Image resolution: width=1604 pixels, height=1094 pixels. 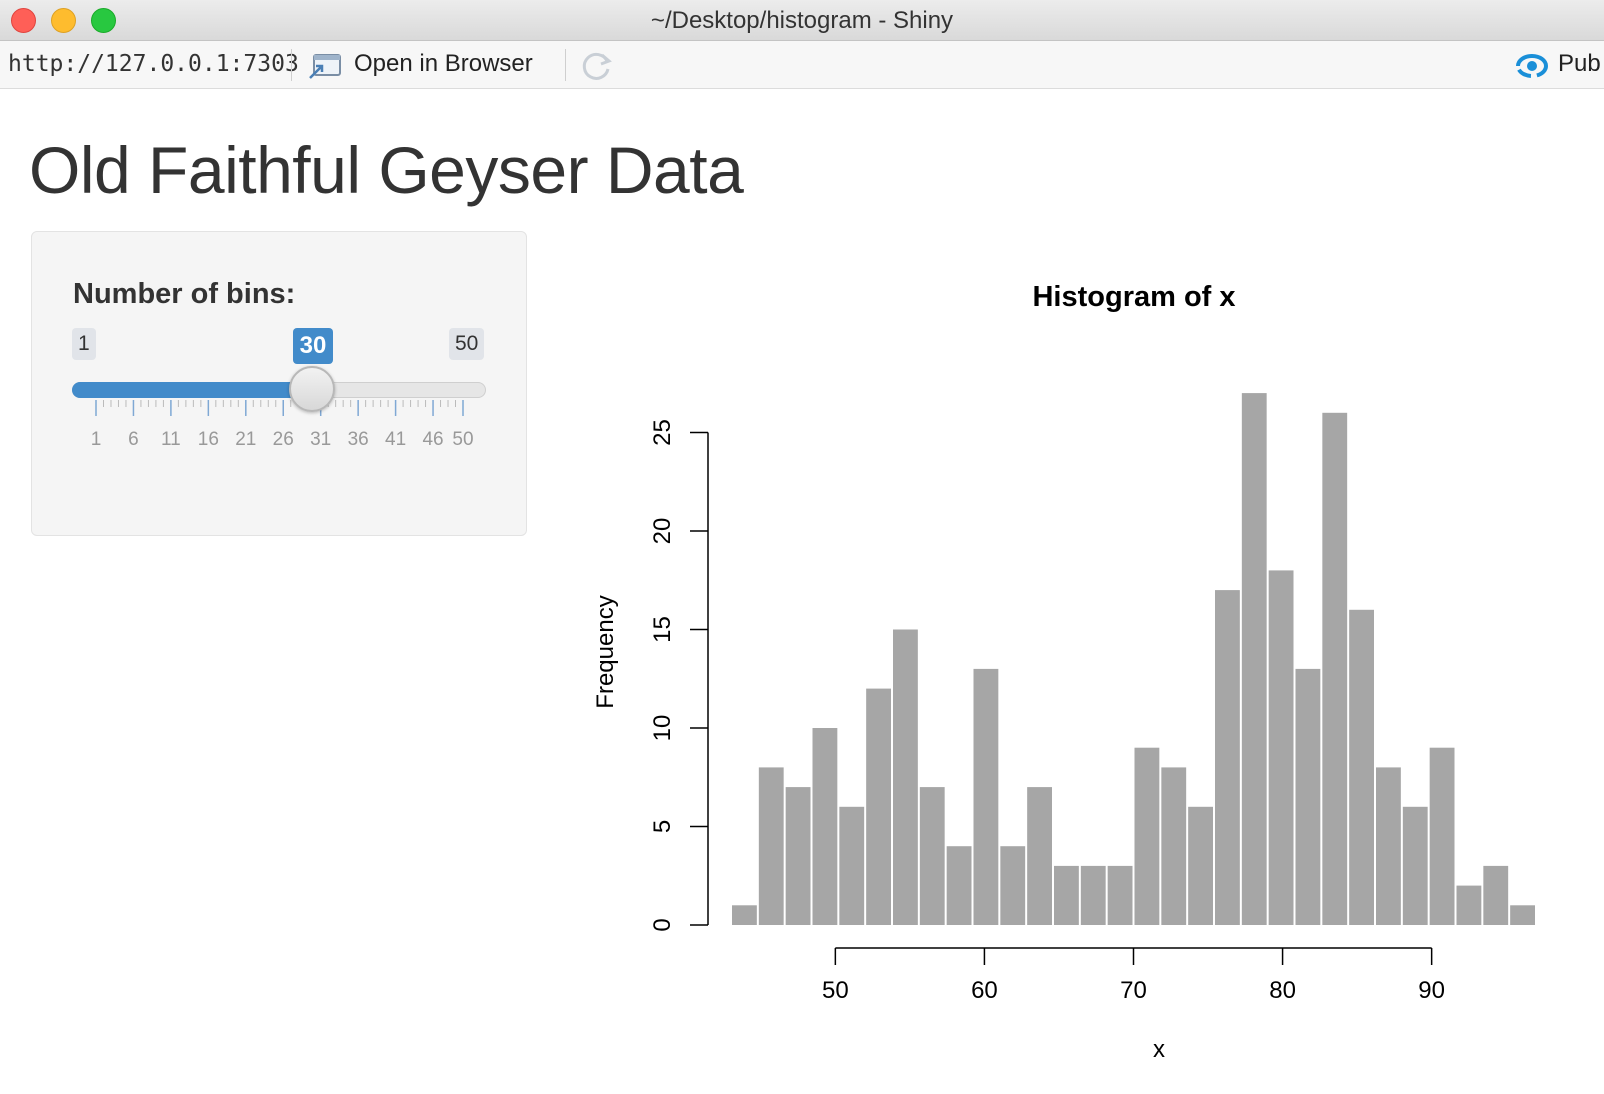 What do you see at coordinates (1579, 63) in the screenshot?
I see `publish-button: Pub` at bounding box center [1579, 63].